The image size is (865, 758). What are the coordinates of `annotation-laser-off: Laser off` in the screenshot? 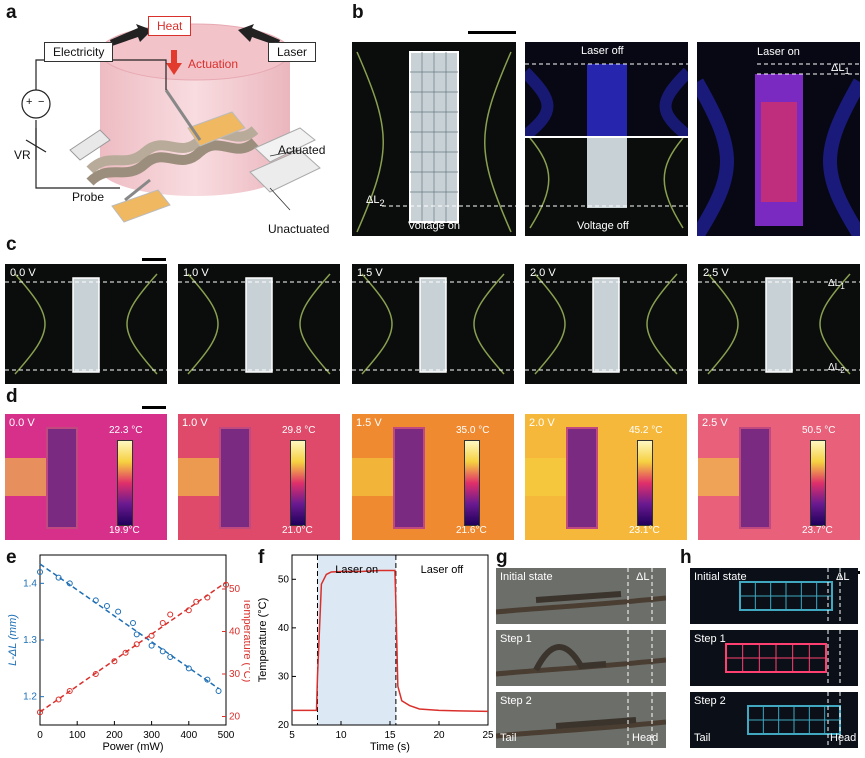 It's located at (443, 570).